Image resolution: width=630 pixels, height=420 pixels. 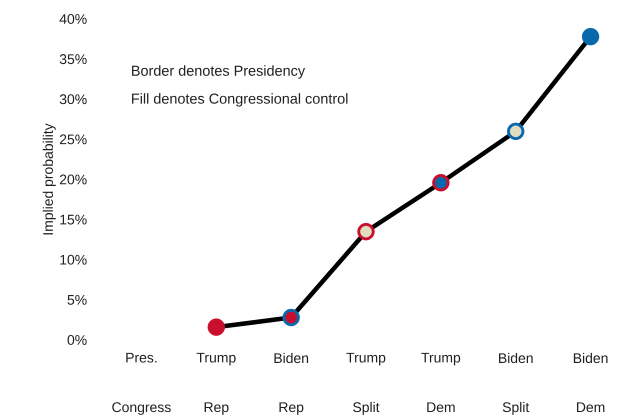 What do you see at coordinates (141, 358) in the screenshot?
I see `x-tick-label: Pres.` at bounding box center [141, 358].